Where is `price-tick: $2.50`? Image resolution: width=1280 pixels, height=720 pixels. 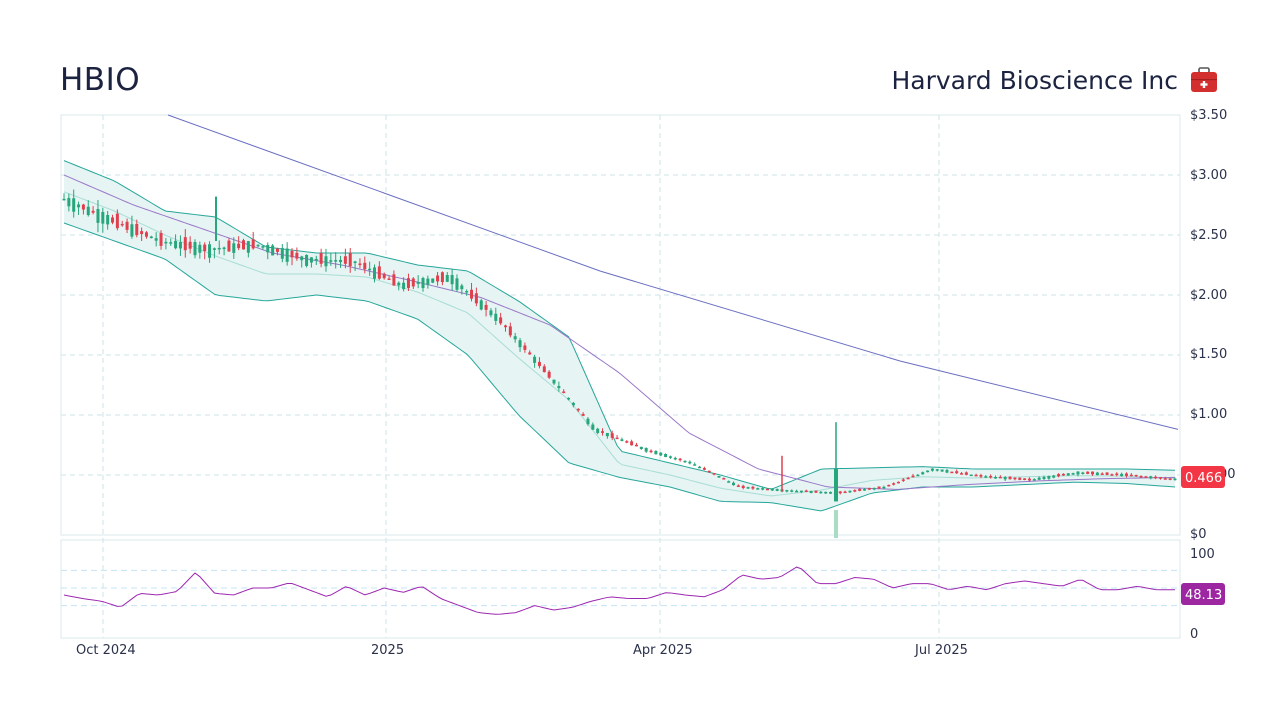 price-tick: $2.50 is located at coordinates (1208, 235).